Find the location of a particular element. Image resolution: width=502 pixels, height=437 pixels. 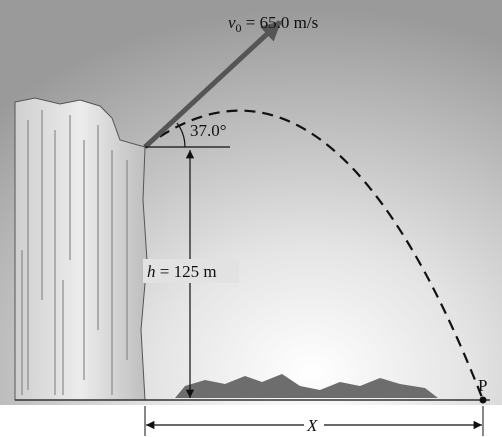

velocity-label: v0 = 65.0 m/s is located at coordinates (273, 24).